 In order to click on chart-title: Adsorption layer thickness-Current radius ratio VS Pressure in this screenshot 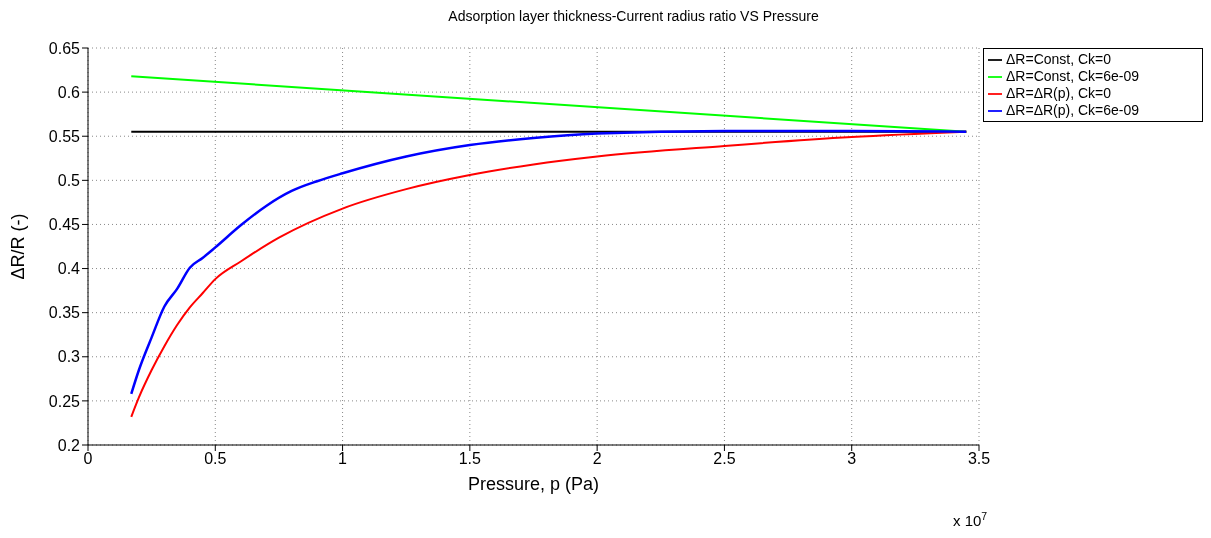, I will do `click(633, 17)`.